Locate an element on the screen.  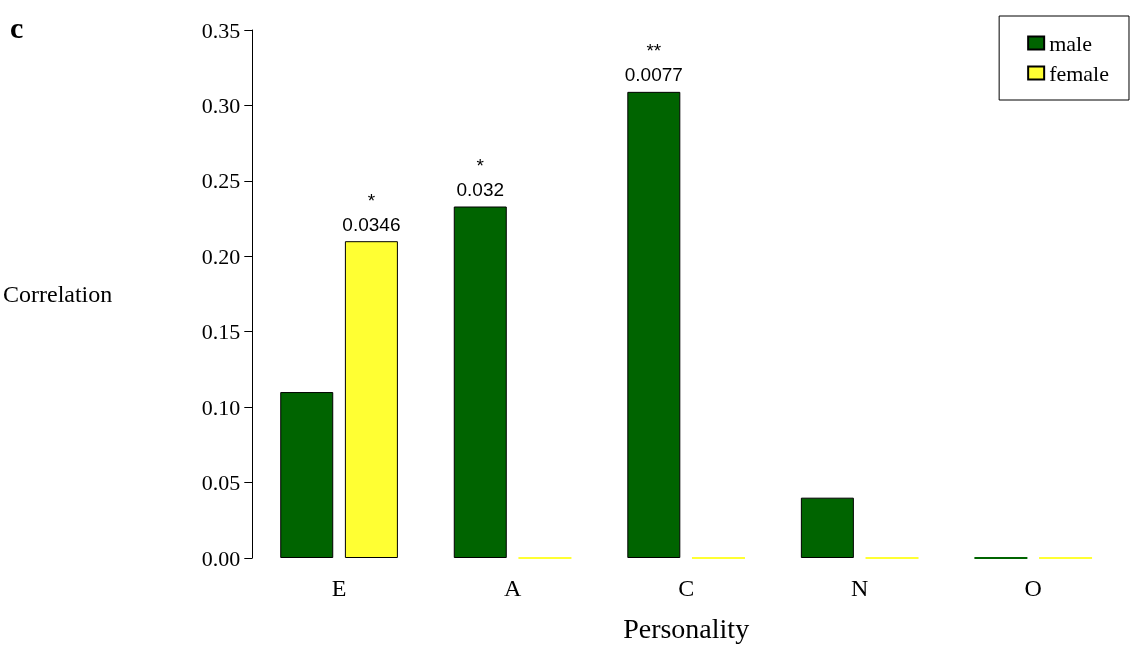
y-tick-label: 0.20 is located at coordinates (221, 256).